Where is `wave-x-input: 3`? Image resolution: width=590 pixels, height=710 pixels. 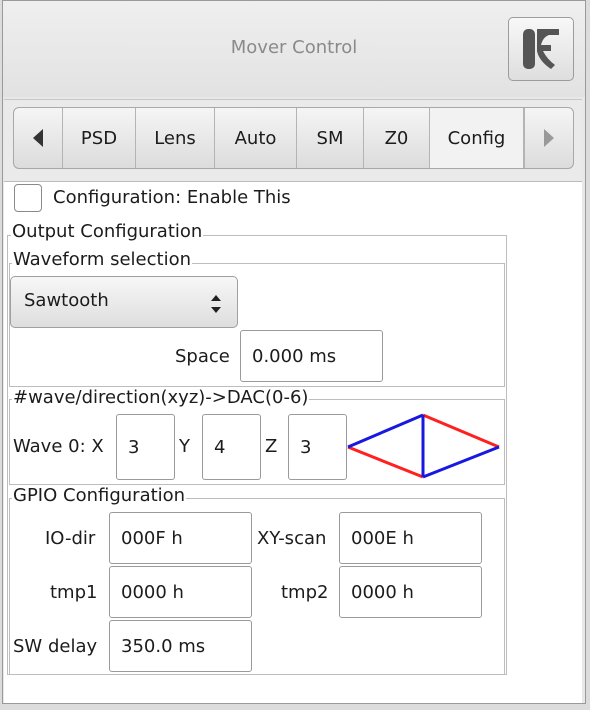 wave-x-input: 3 is located at coordinates (145, 447).